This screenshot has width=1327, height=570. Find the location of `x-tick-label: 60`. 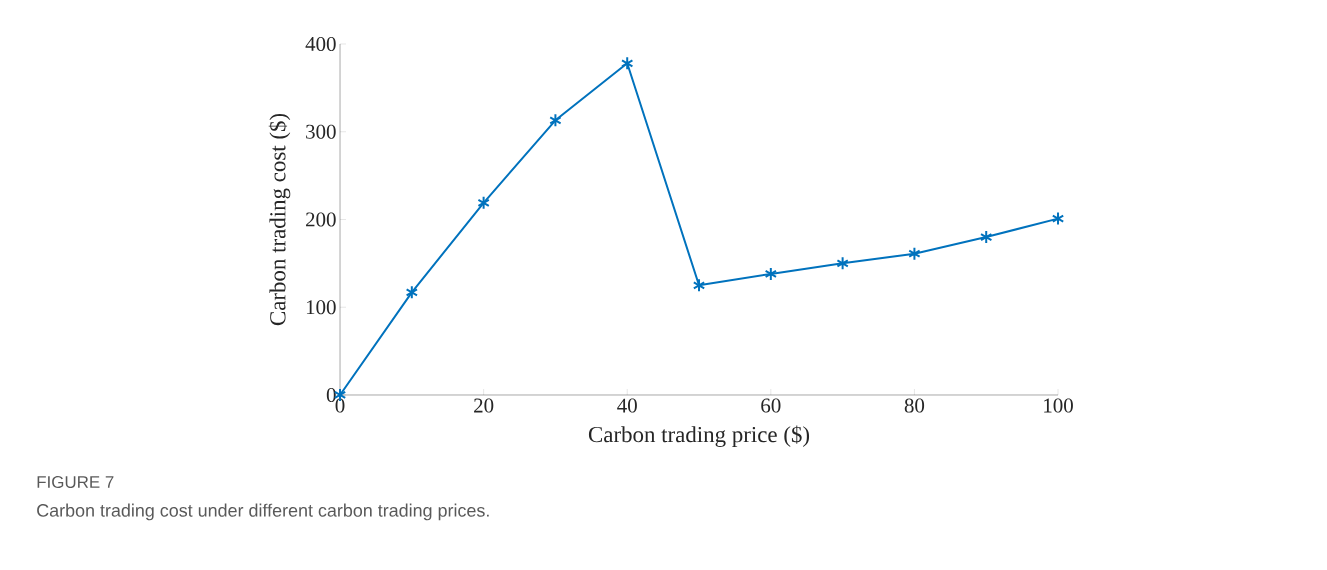

x-tick-label: 60 is located at coordinates (771, 405).